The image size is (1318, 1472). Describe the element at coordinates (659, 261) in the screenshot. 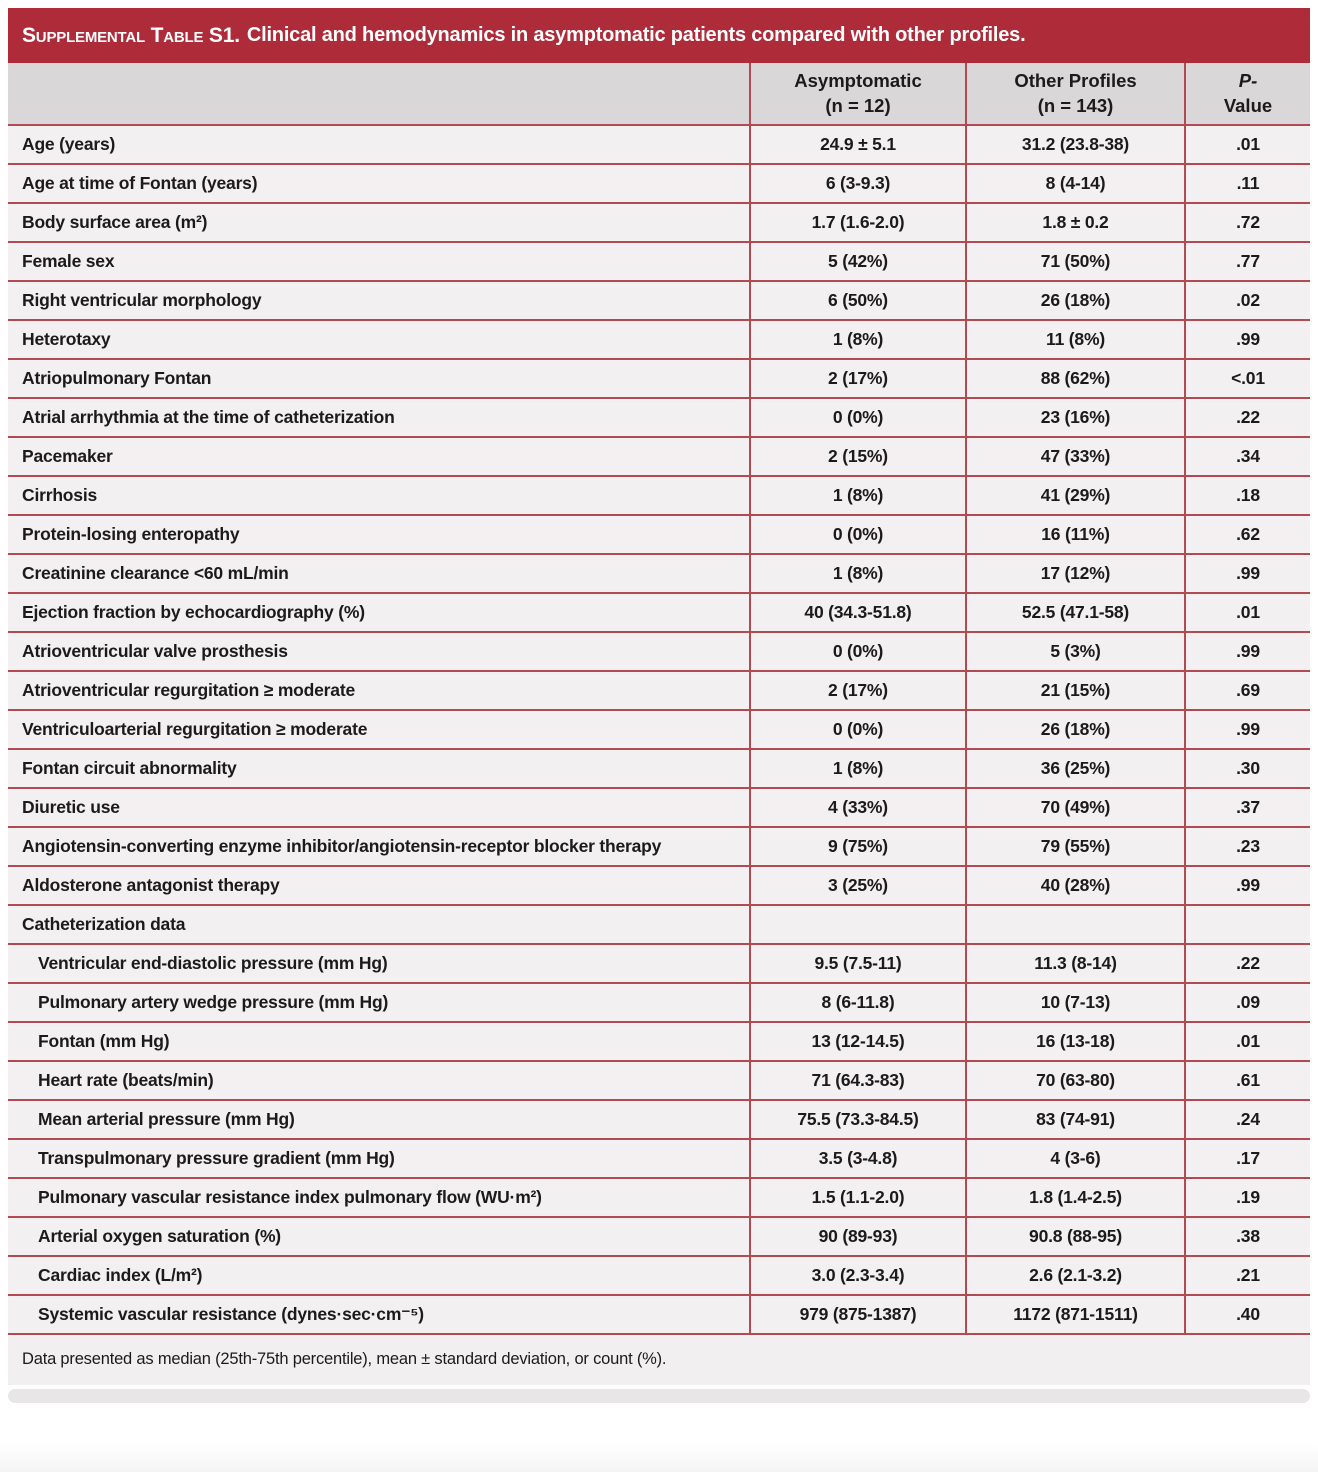

I see `table-row: Female sex 5 (42%) 71 (50%) .77` at that location.